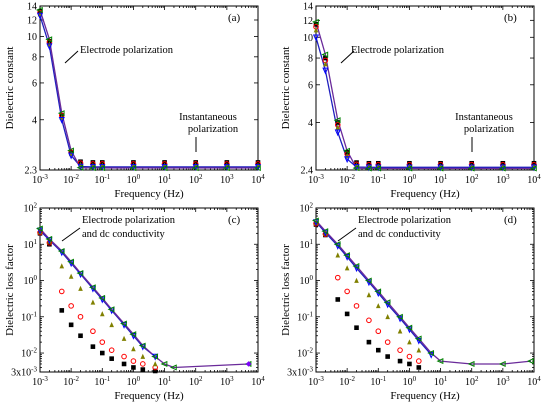 Image resolution: width=550 pixels, height=403 pixels. What do you see at coordinates (347, 234) in the screenshot?
I see `annotation-arrow` at bounding box center [347, 234].